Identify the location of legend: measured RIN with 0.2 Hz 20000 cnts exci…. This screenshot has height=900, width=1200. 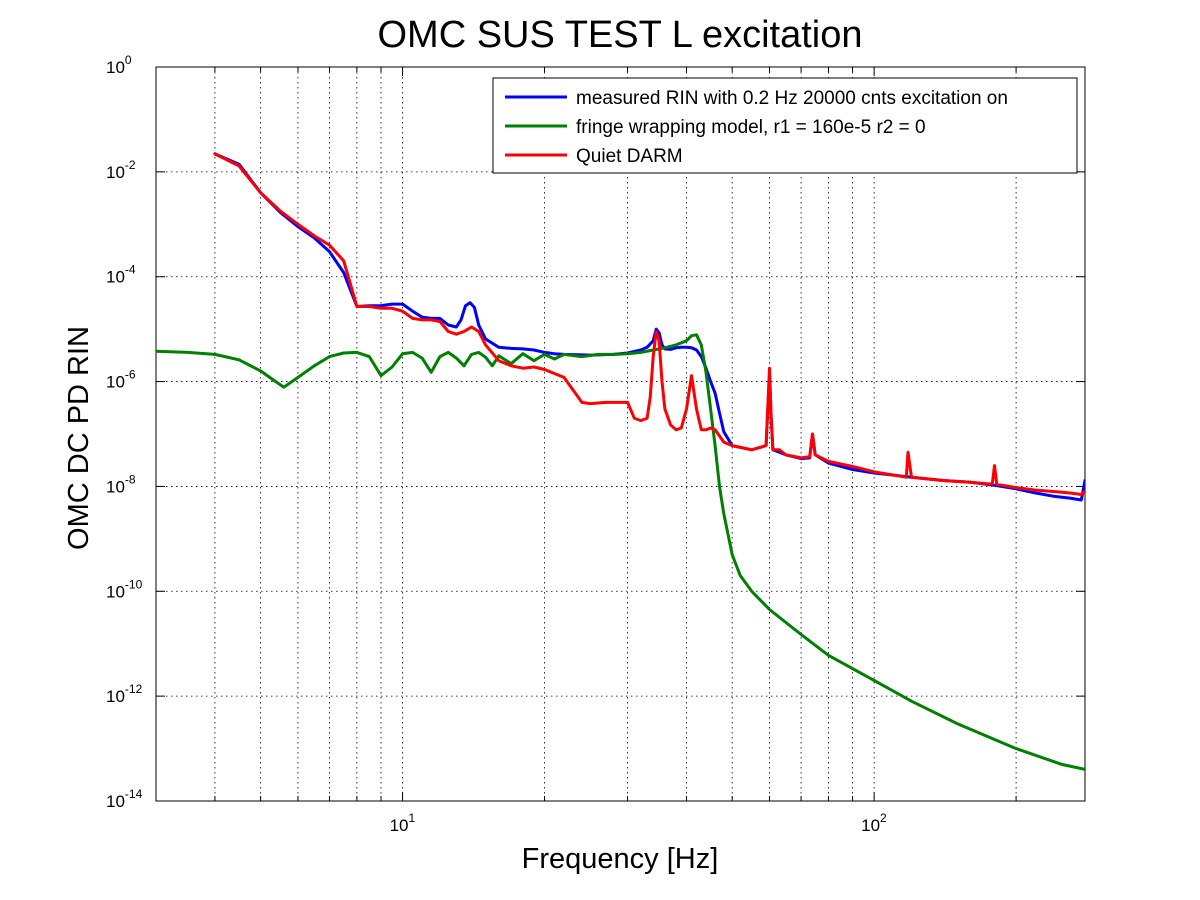
(785, 125).